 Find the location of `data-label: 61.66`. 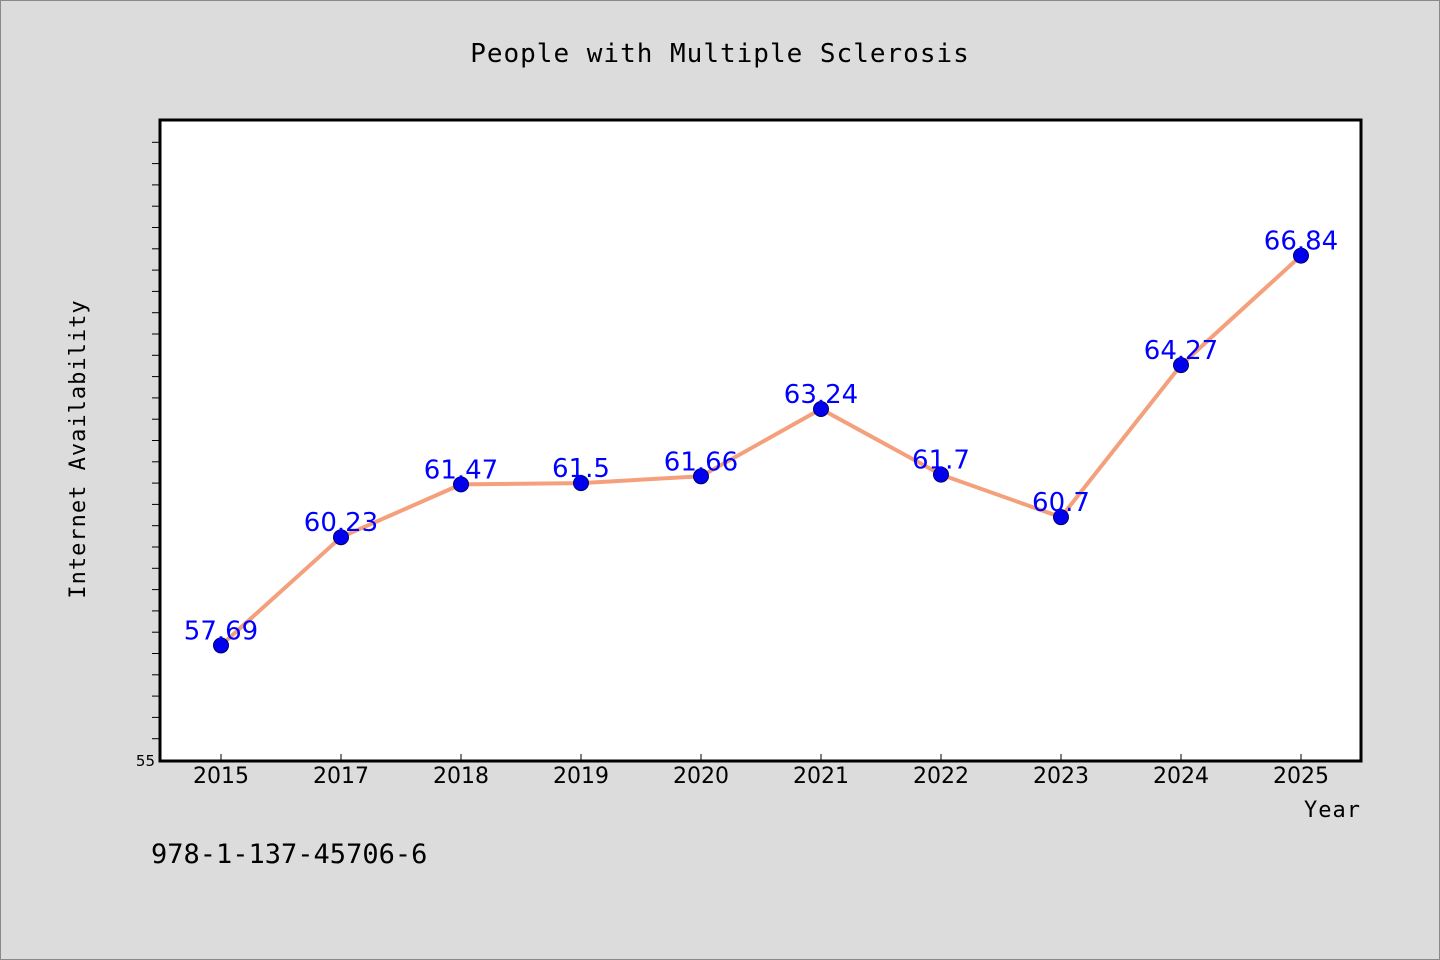

data-label: 61.66 is located at coordinates (701, 462).